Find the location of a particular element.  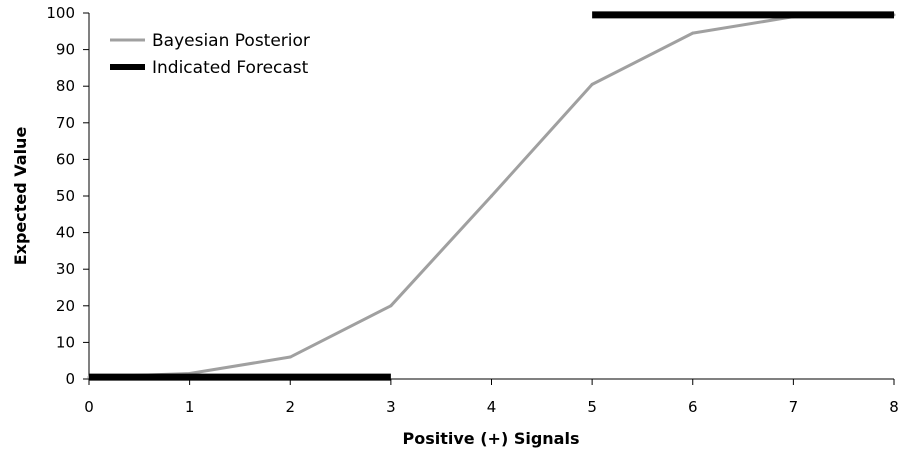

y-tick-label: 90 is located at coordinates (65, 50).